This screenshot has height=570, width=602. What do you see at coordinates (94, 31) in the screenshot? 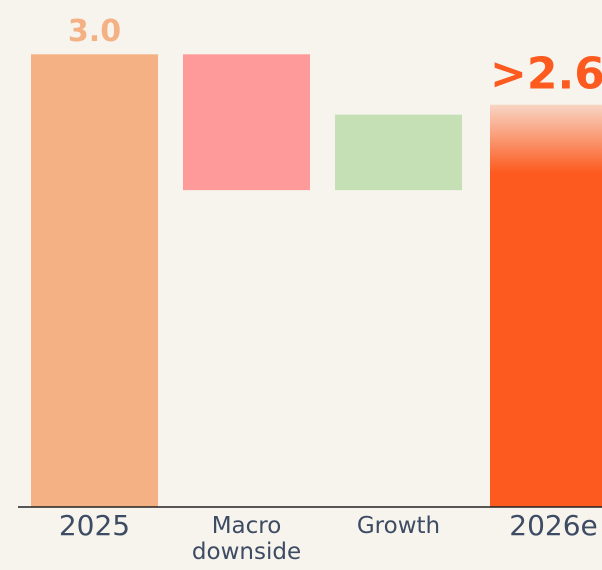
I see `value-label: 3.0` at bounding box center [94, 31].